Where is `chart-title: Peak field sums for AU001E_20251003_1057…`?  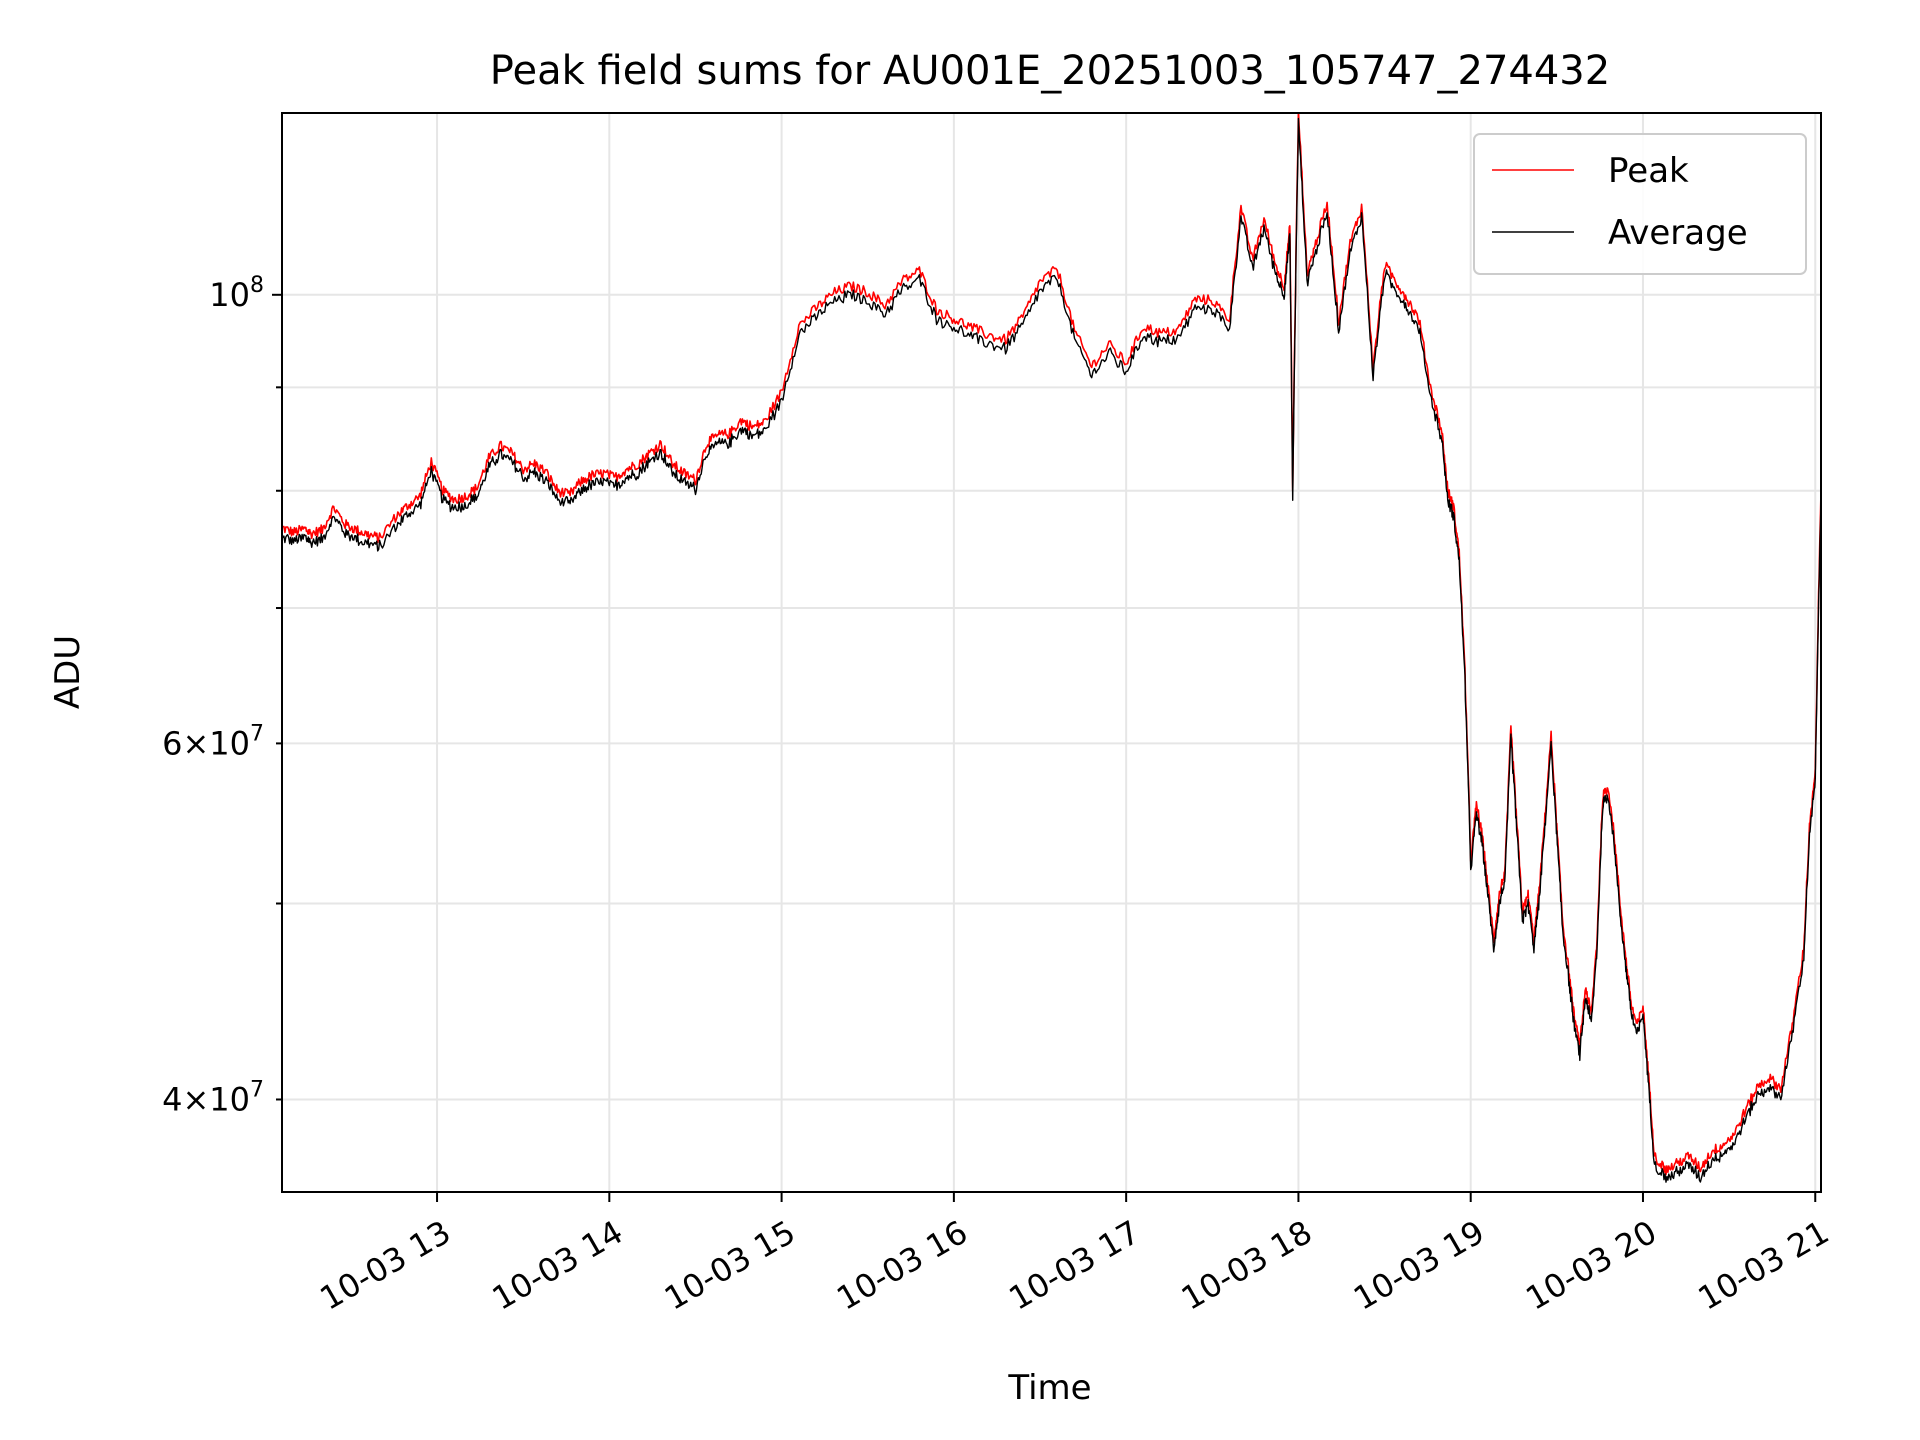
chart-title: Peak field sums for AU001E_20251003_1057… is located at coordinates (1050, 71).